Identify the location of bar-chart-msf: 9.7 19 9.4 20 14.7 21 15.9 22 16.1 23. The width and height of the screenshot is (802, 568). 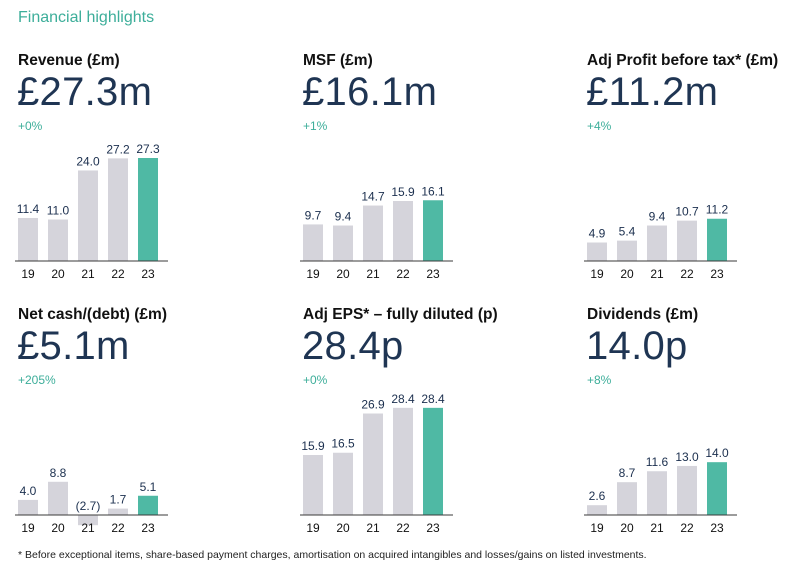
(376, 232).